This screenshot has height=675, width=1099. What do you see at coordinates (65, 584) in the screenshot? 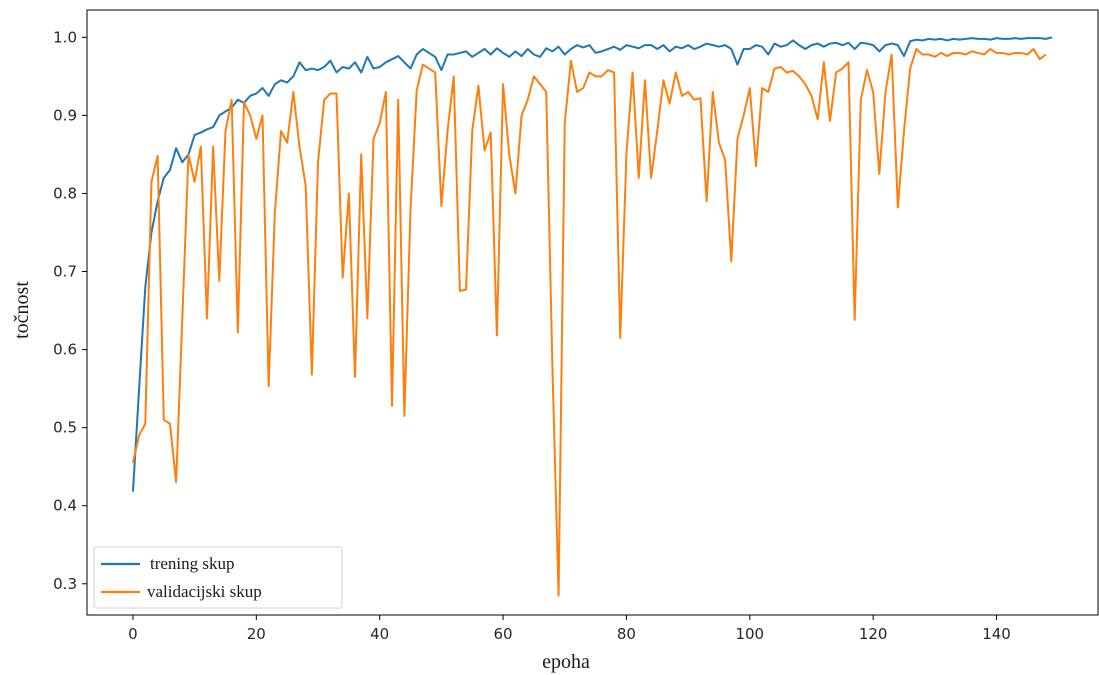
I see `y-tick-label: 0.3` at bounding box center [65, 584].